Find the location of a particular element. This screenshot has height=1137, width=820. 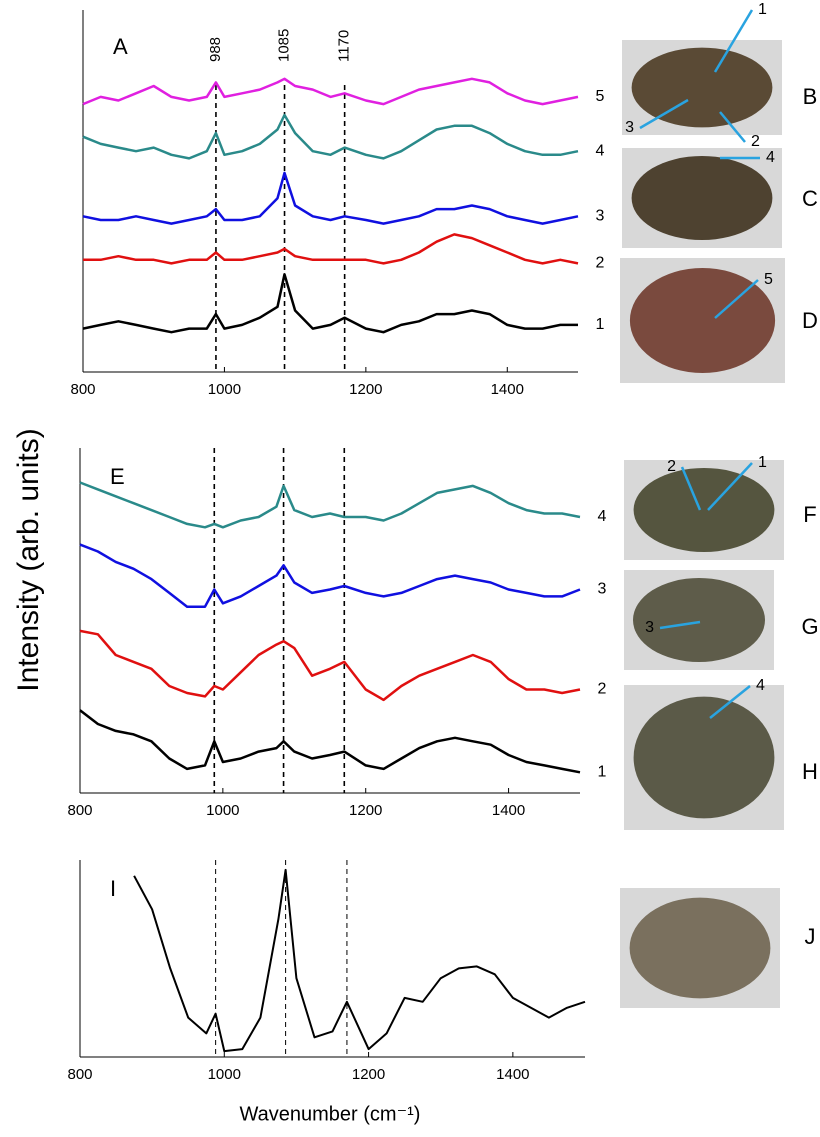

marker-label: 5 is located at coordinates (768, 279).